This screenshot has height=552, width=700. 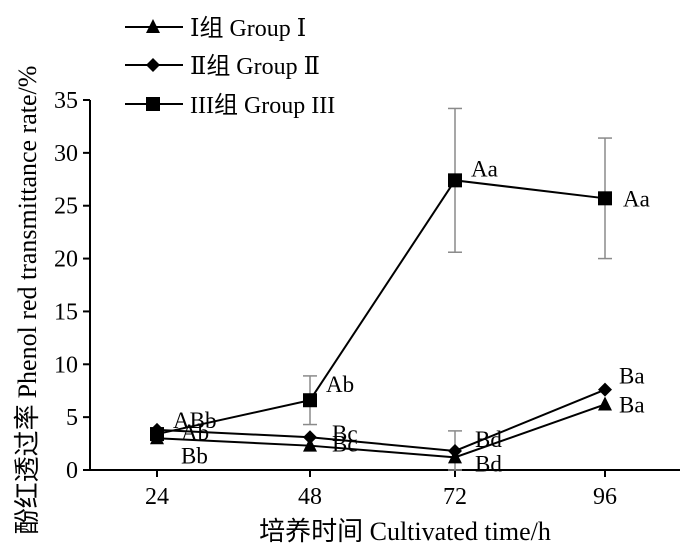 What do you see at coordinates (194, 455) in the screenshot?
I see `data-label: Bb` at bounding box center [194, 455].